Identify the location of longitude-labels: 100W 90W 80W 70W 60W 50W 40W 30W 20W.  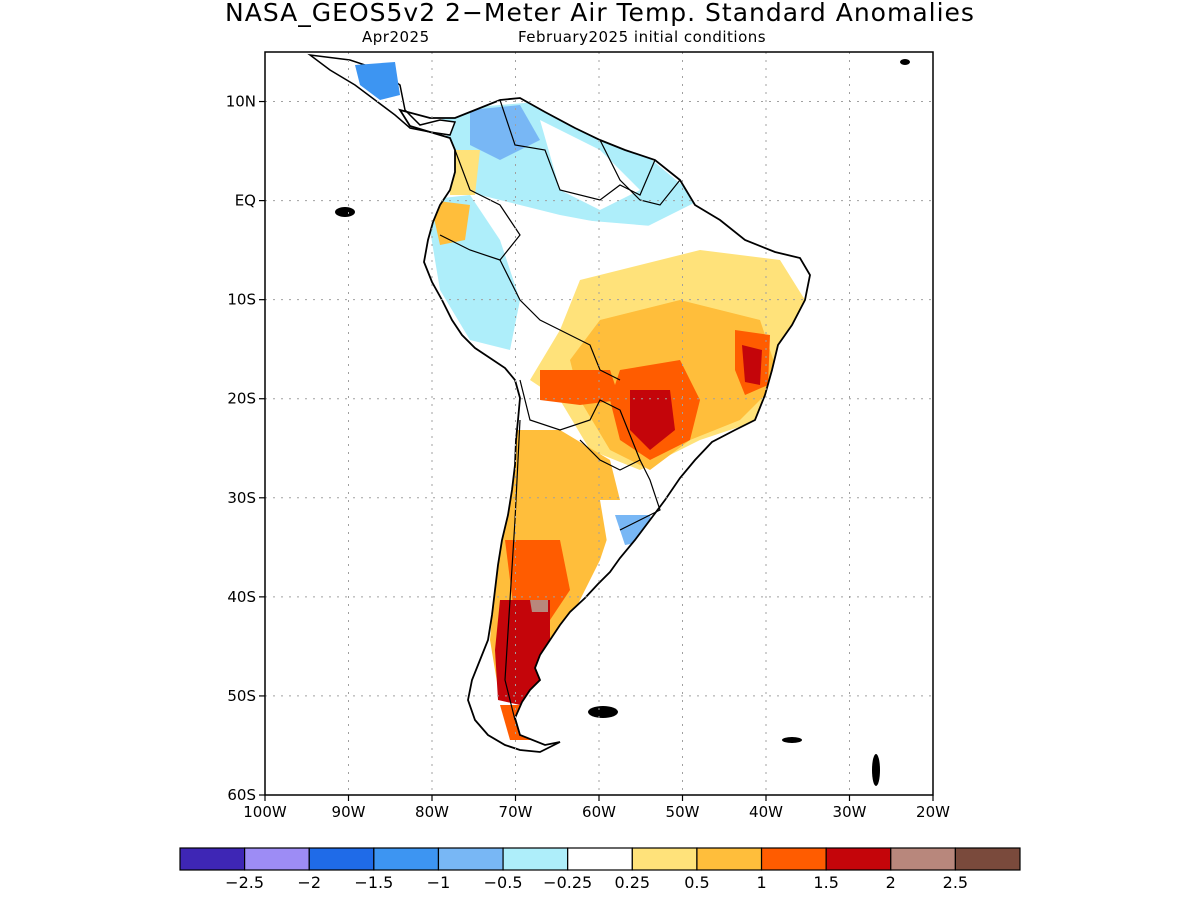
(596, 808).